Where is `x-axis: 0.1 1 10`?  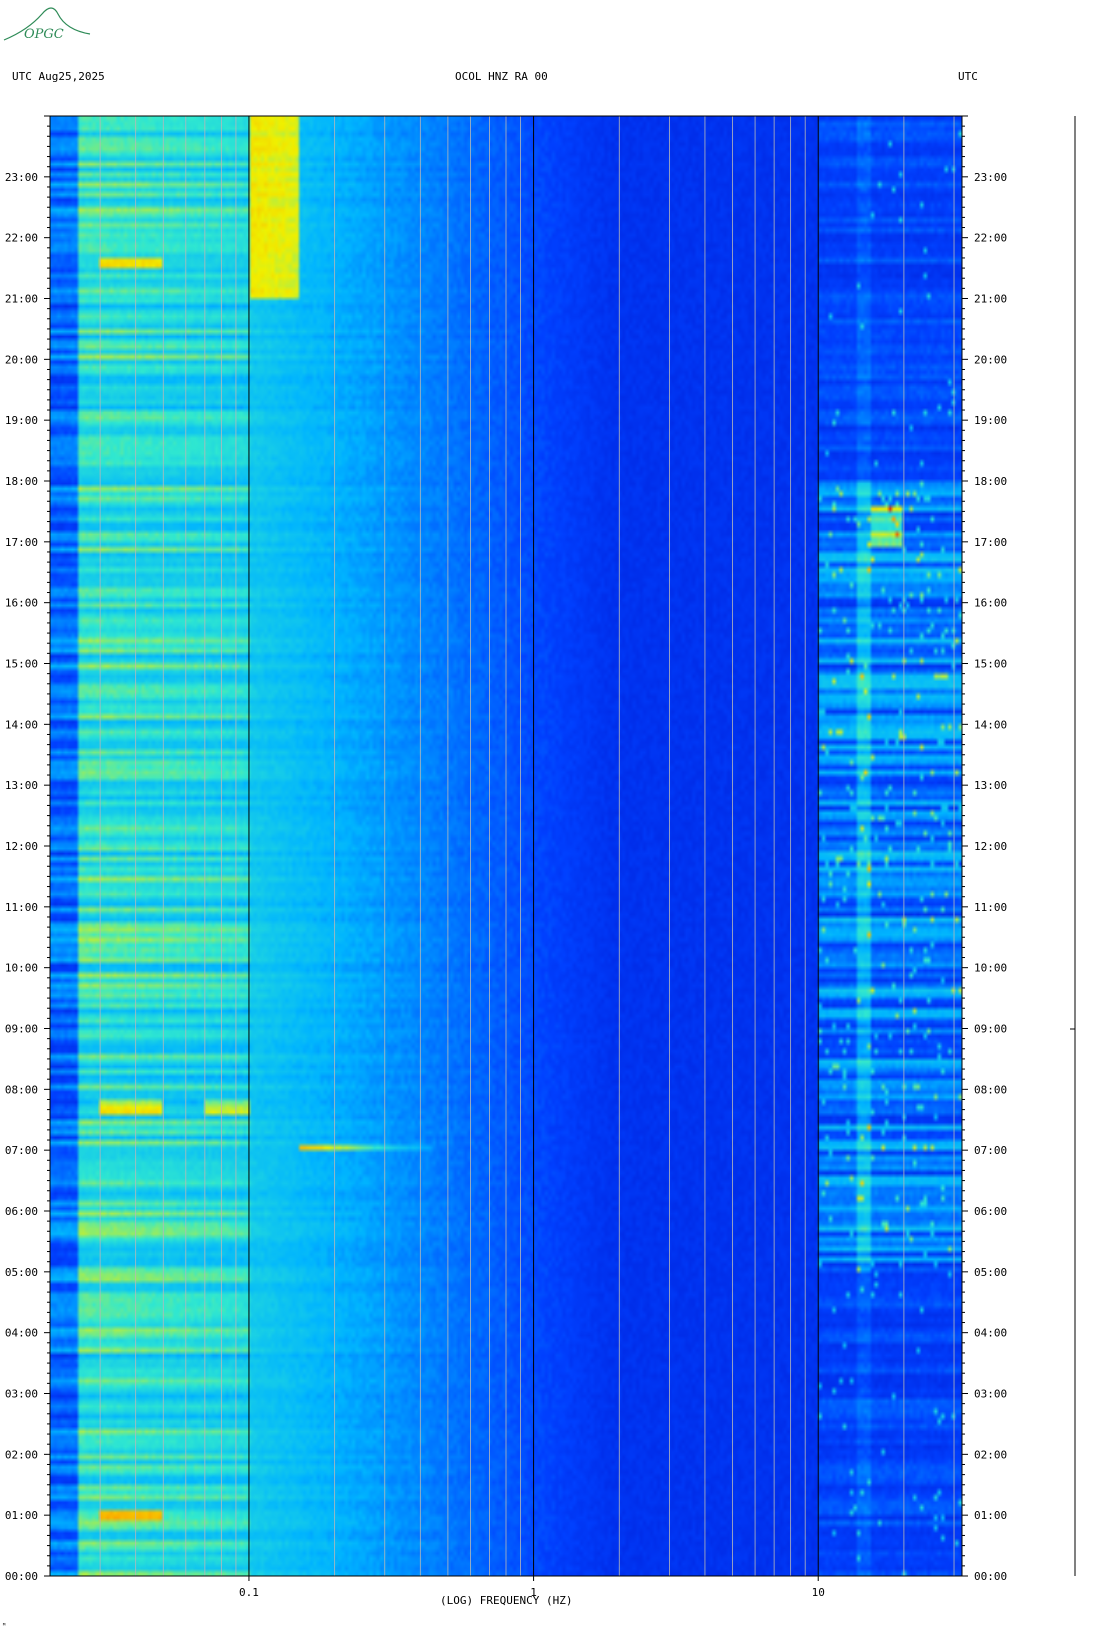
x-axis: 0.1 1 10 is located at coordinates (532, 1587).